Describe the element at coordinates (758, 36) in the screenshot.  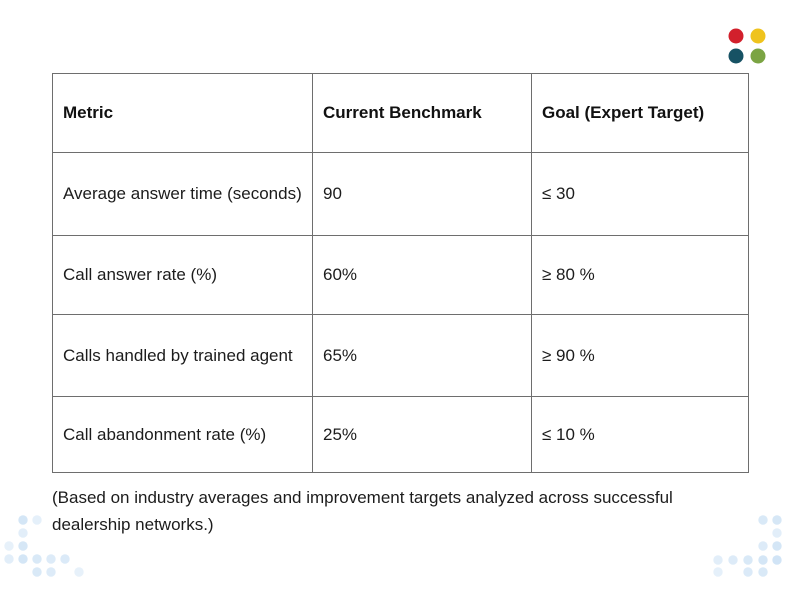
I see `logo-dot-yellow-icon` at that location.